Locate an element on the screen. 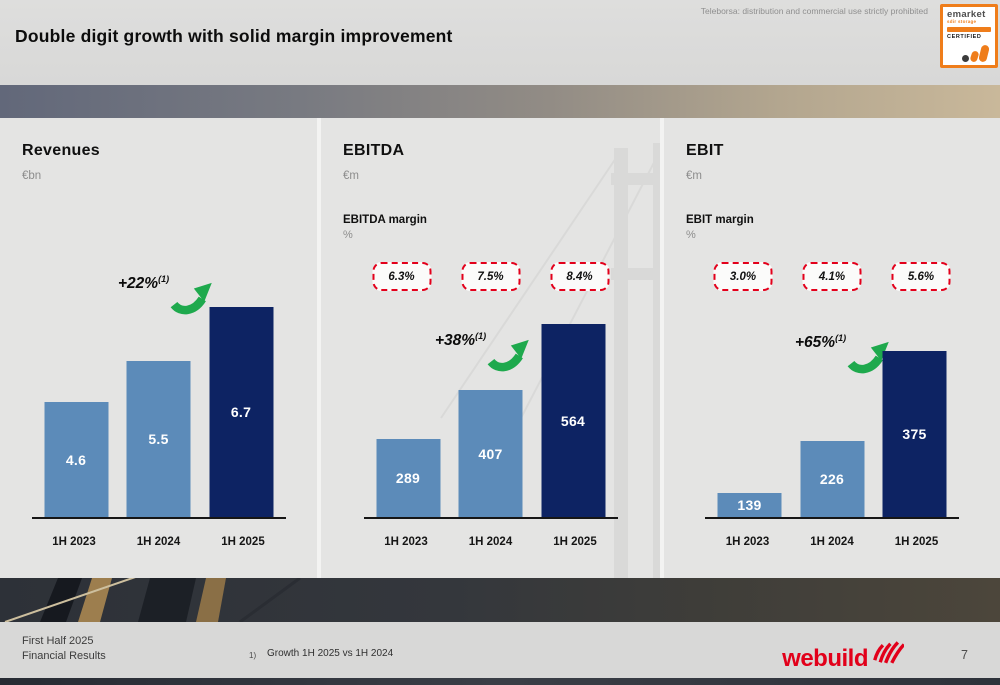 The width and height of the screenshot is (1000, 685). bar-1h2023: 4.6 is located at coordinates (76, 459).